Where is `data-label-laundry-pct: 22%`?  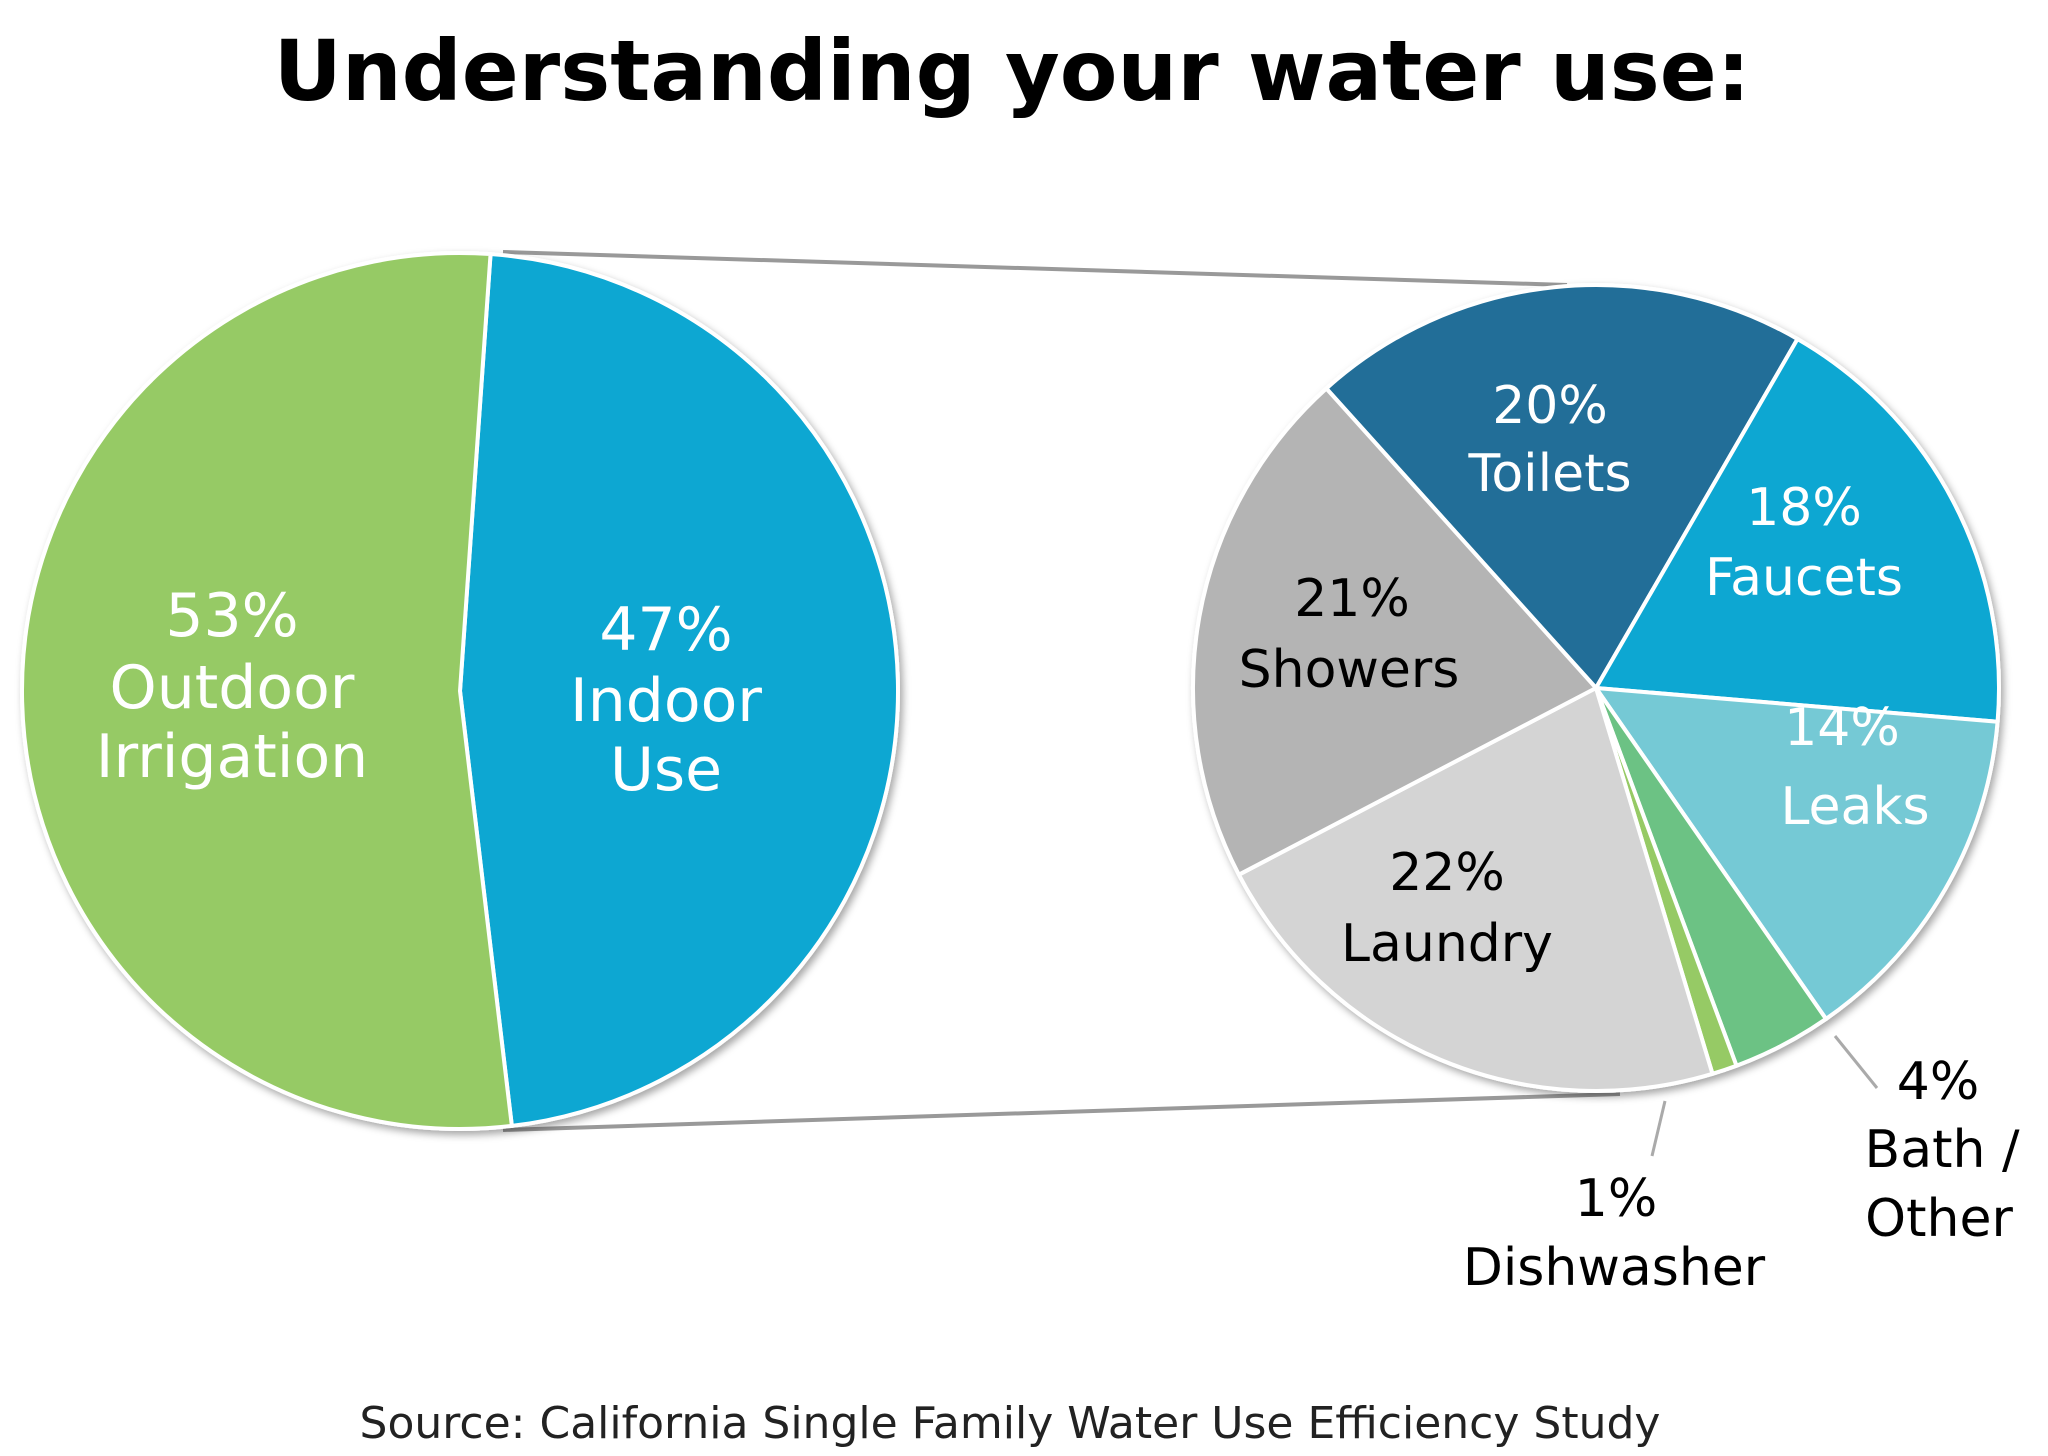 data-label-laundry-pct: 22% is located at coordinates (1447, 873).